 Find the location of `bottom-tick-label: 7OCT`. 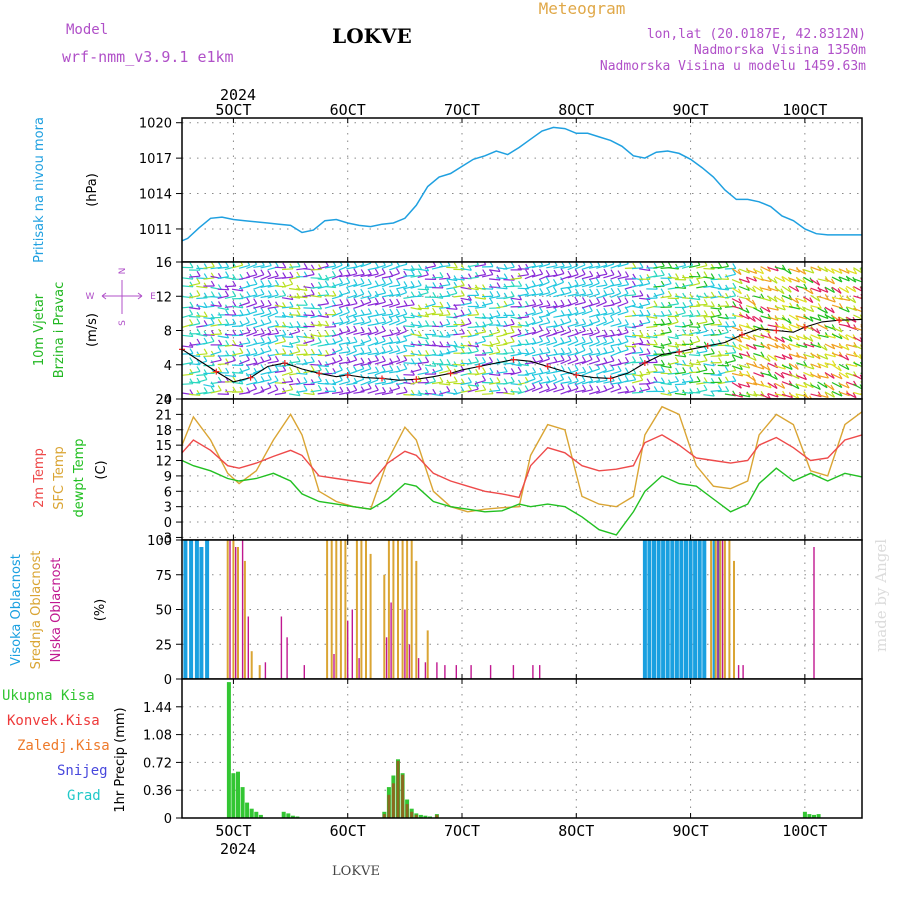

bottom-tick-label: 7OCT is located at coordinates (462, 831).